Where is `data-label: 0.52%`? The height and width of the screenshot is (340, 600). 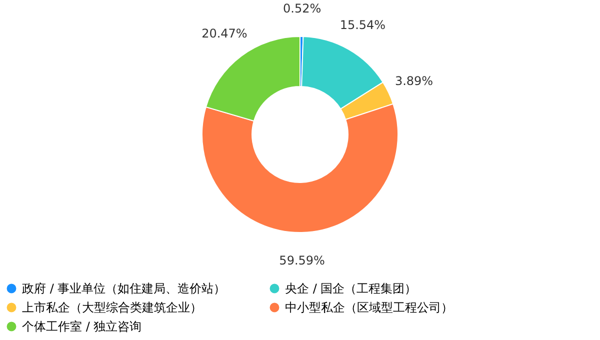
data-label: 0.52% is located at coordinates (302, 9).